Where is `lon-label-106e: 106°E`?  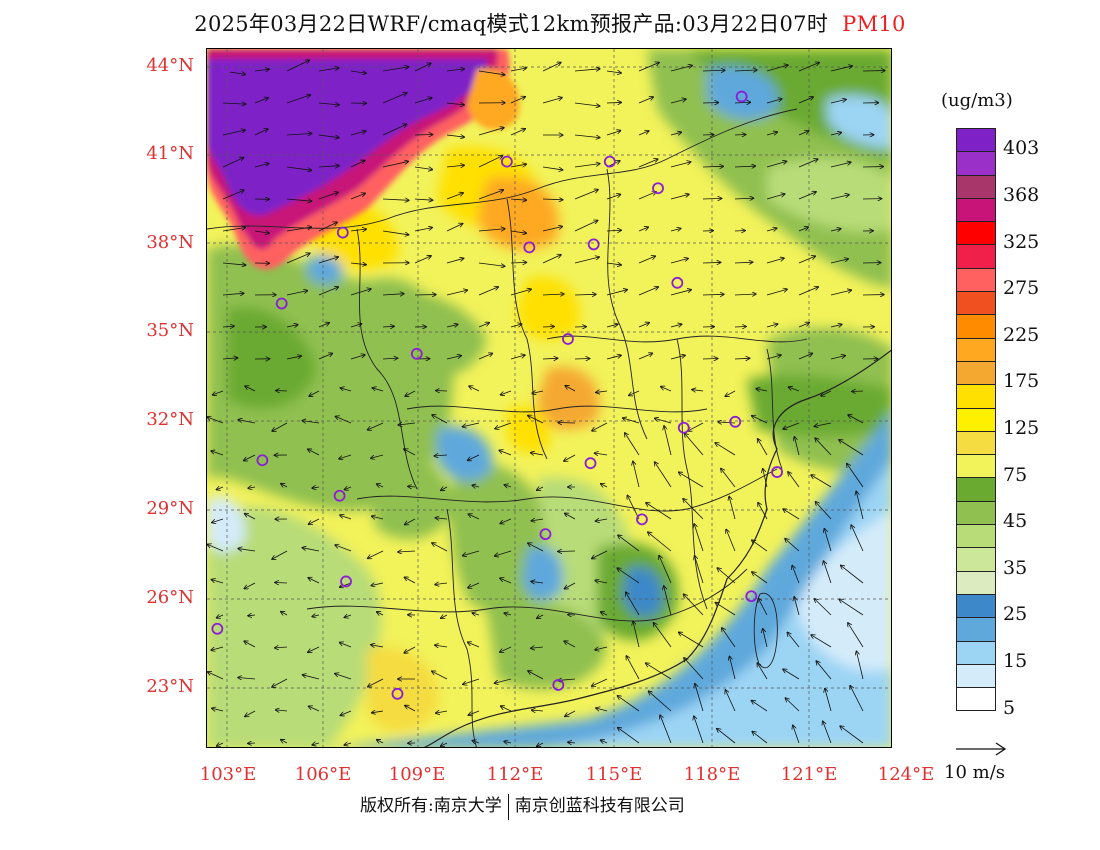
lon-label-106e: 106°E is located at coordinates (323, 774).